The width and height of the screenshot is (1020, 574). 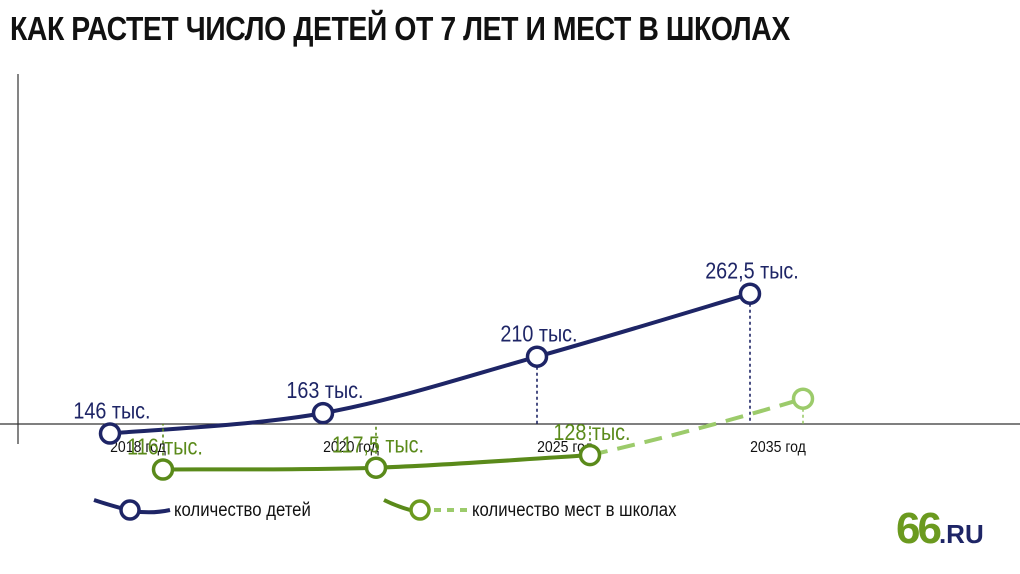 What do you see at coordinates (778, 447) in the screenshot?
I see `x-tick-label: 2035 год` at bounding box center [778, 447].